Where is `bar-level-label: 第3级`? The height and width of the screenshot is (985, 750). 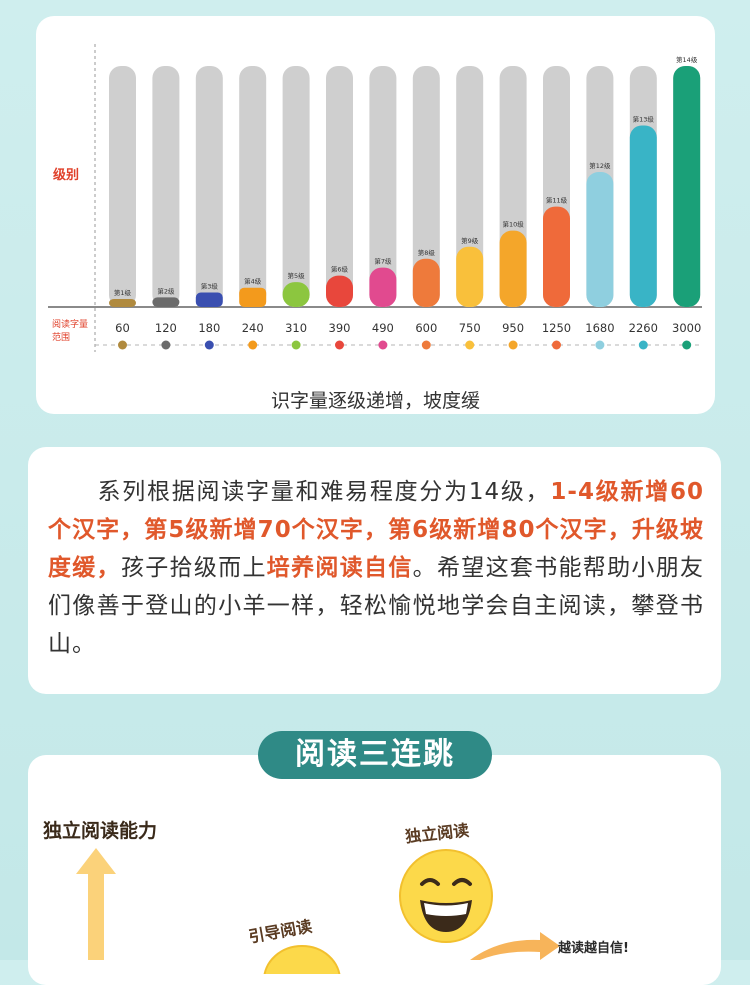 bar-level-label: 第3级 is located at coordinates (210, 286).